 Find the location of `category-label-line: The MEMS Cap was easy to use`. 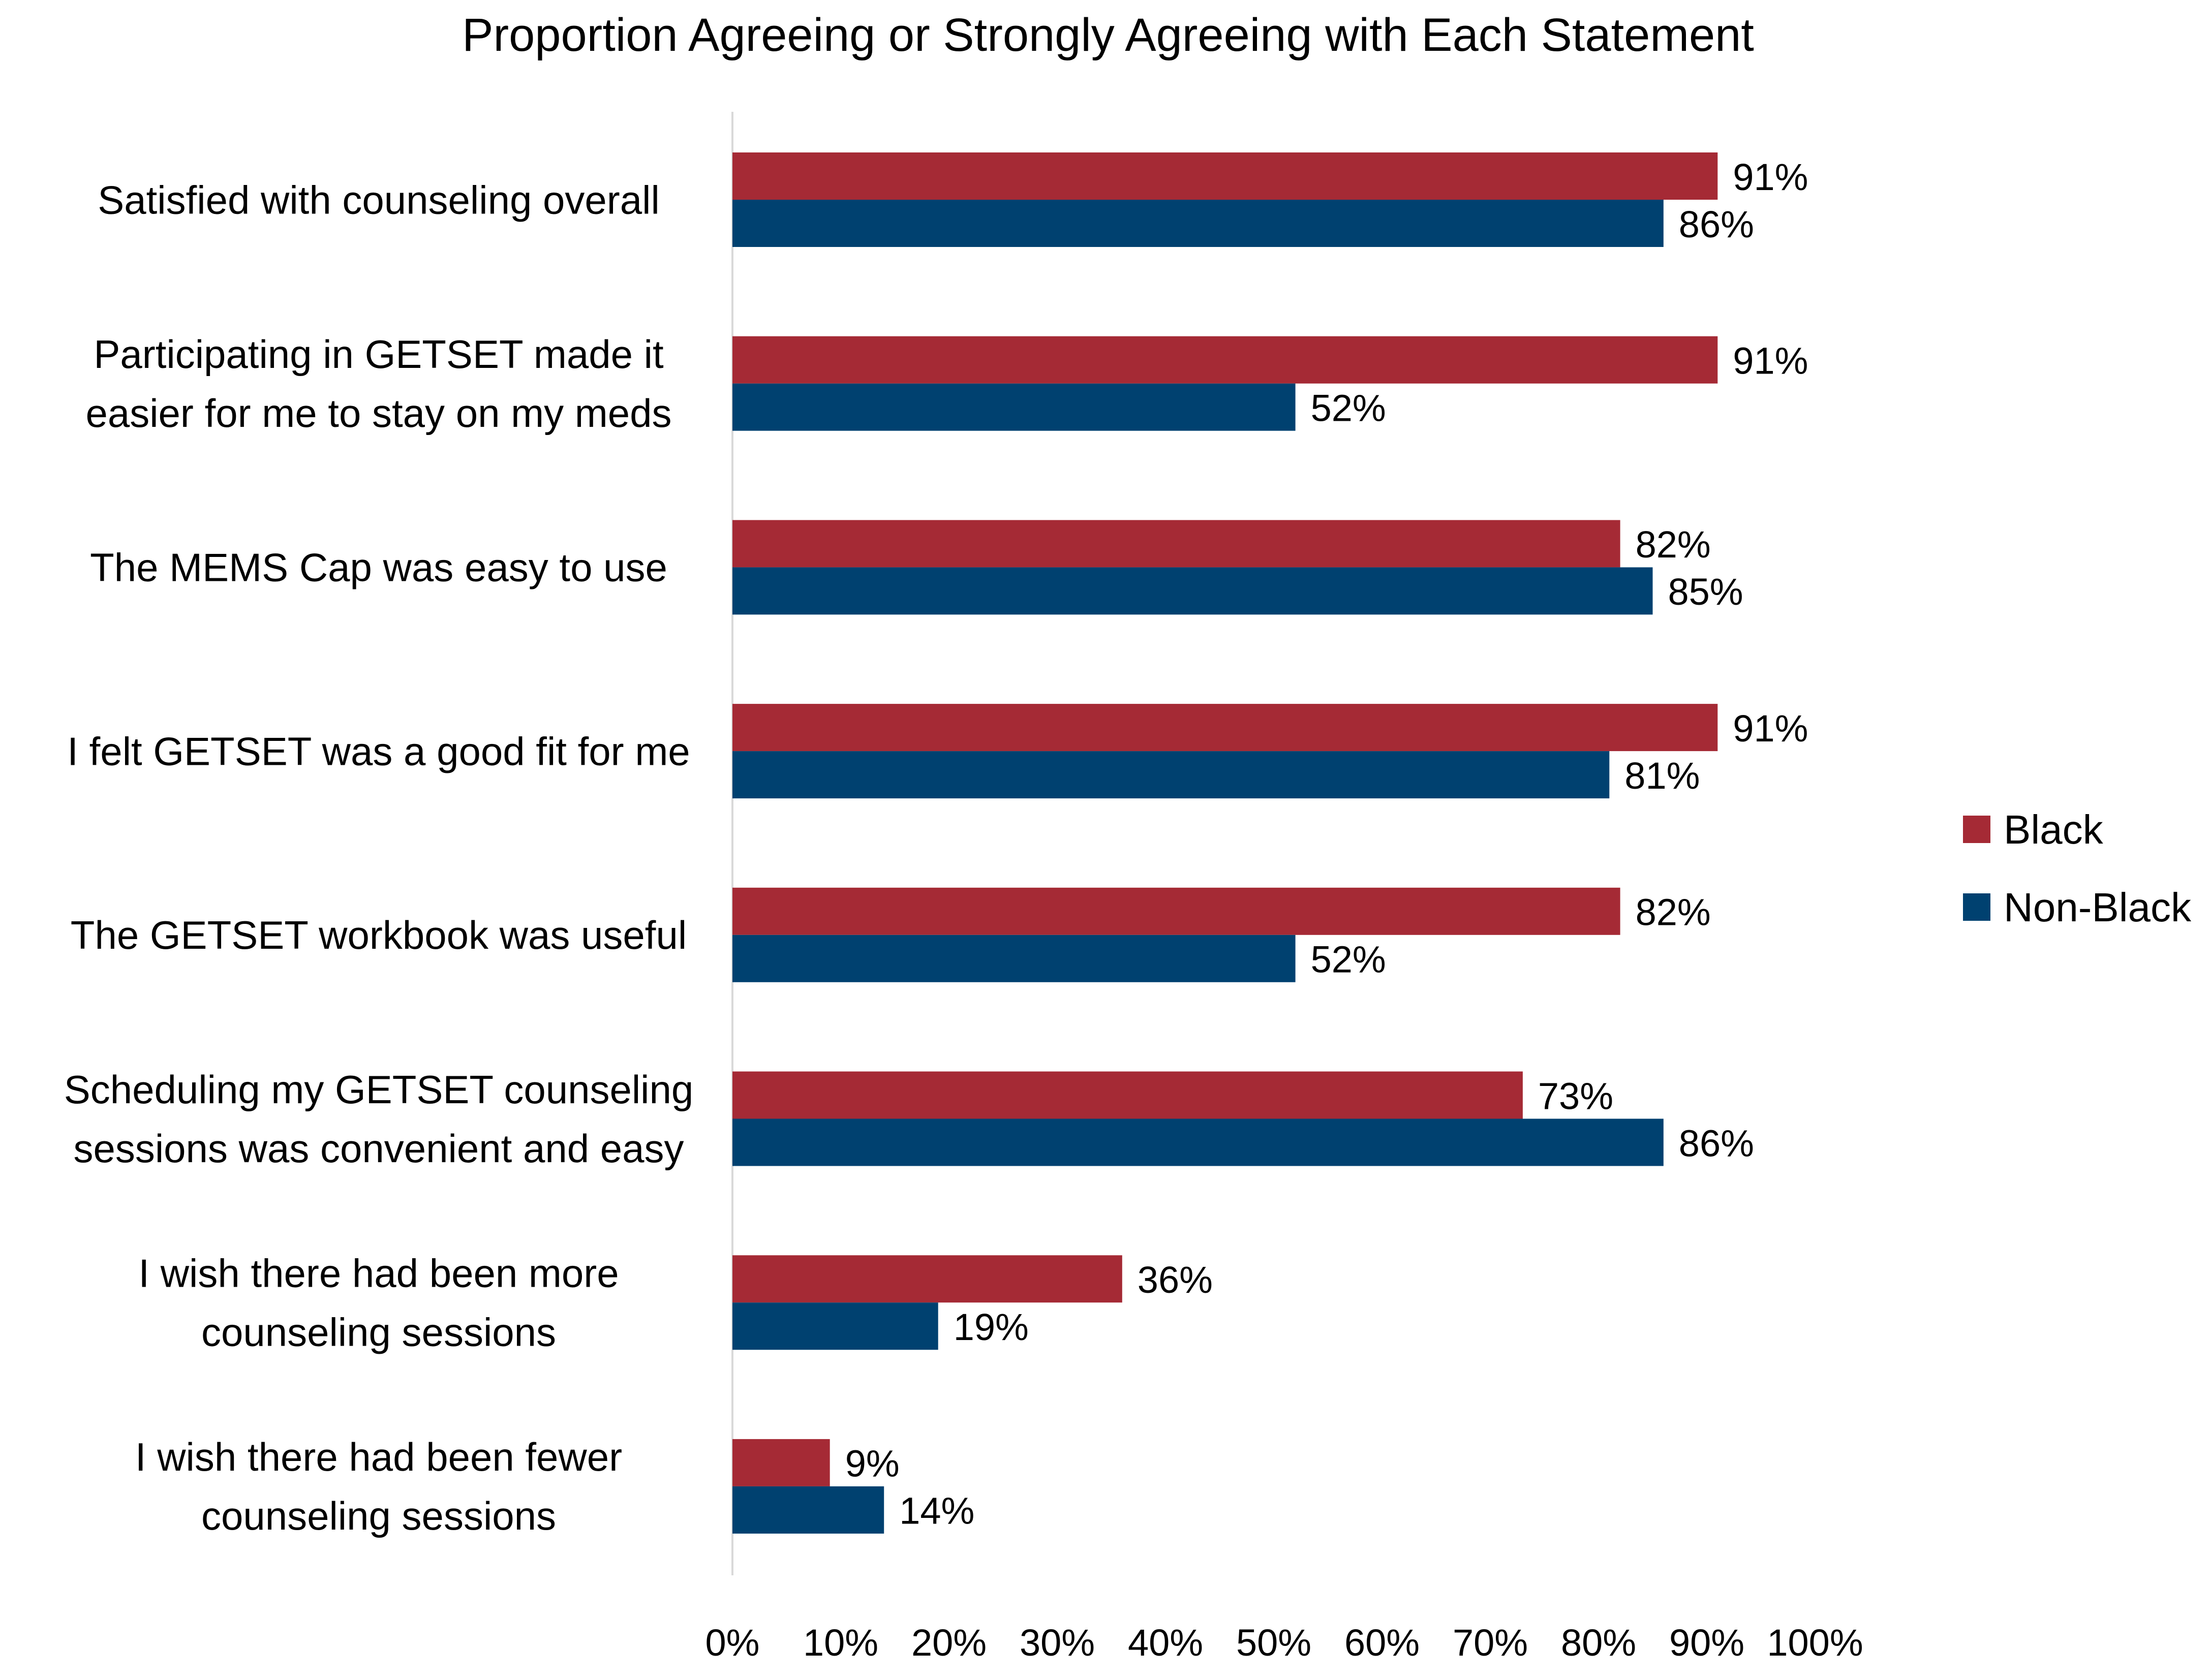

category-label-line: The MEMS Cap was easy to use is located at coordinates (378, 567).